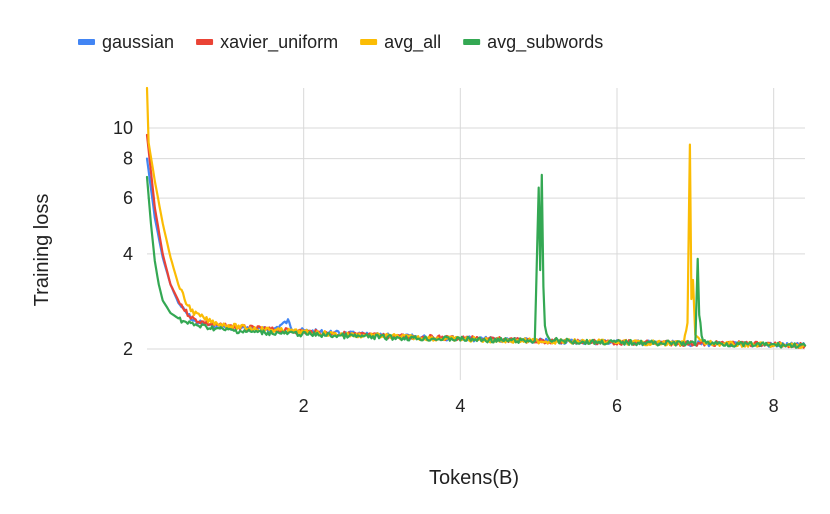 The height and width of the screenshot is (514, 830). What do you see at coordinates (774, 406) in the screenshot?
I see `x-tick-label: 8` at bounding box center [774, 406].